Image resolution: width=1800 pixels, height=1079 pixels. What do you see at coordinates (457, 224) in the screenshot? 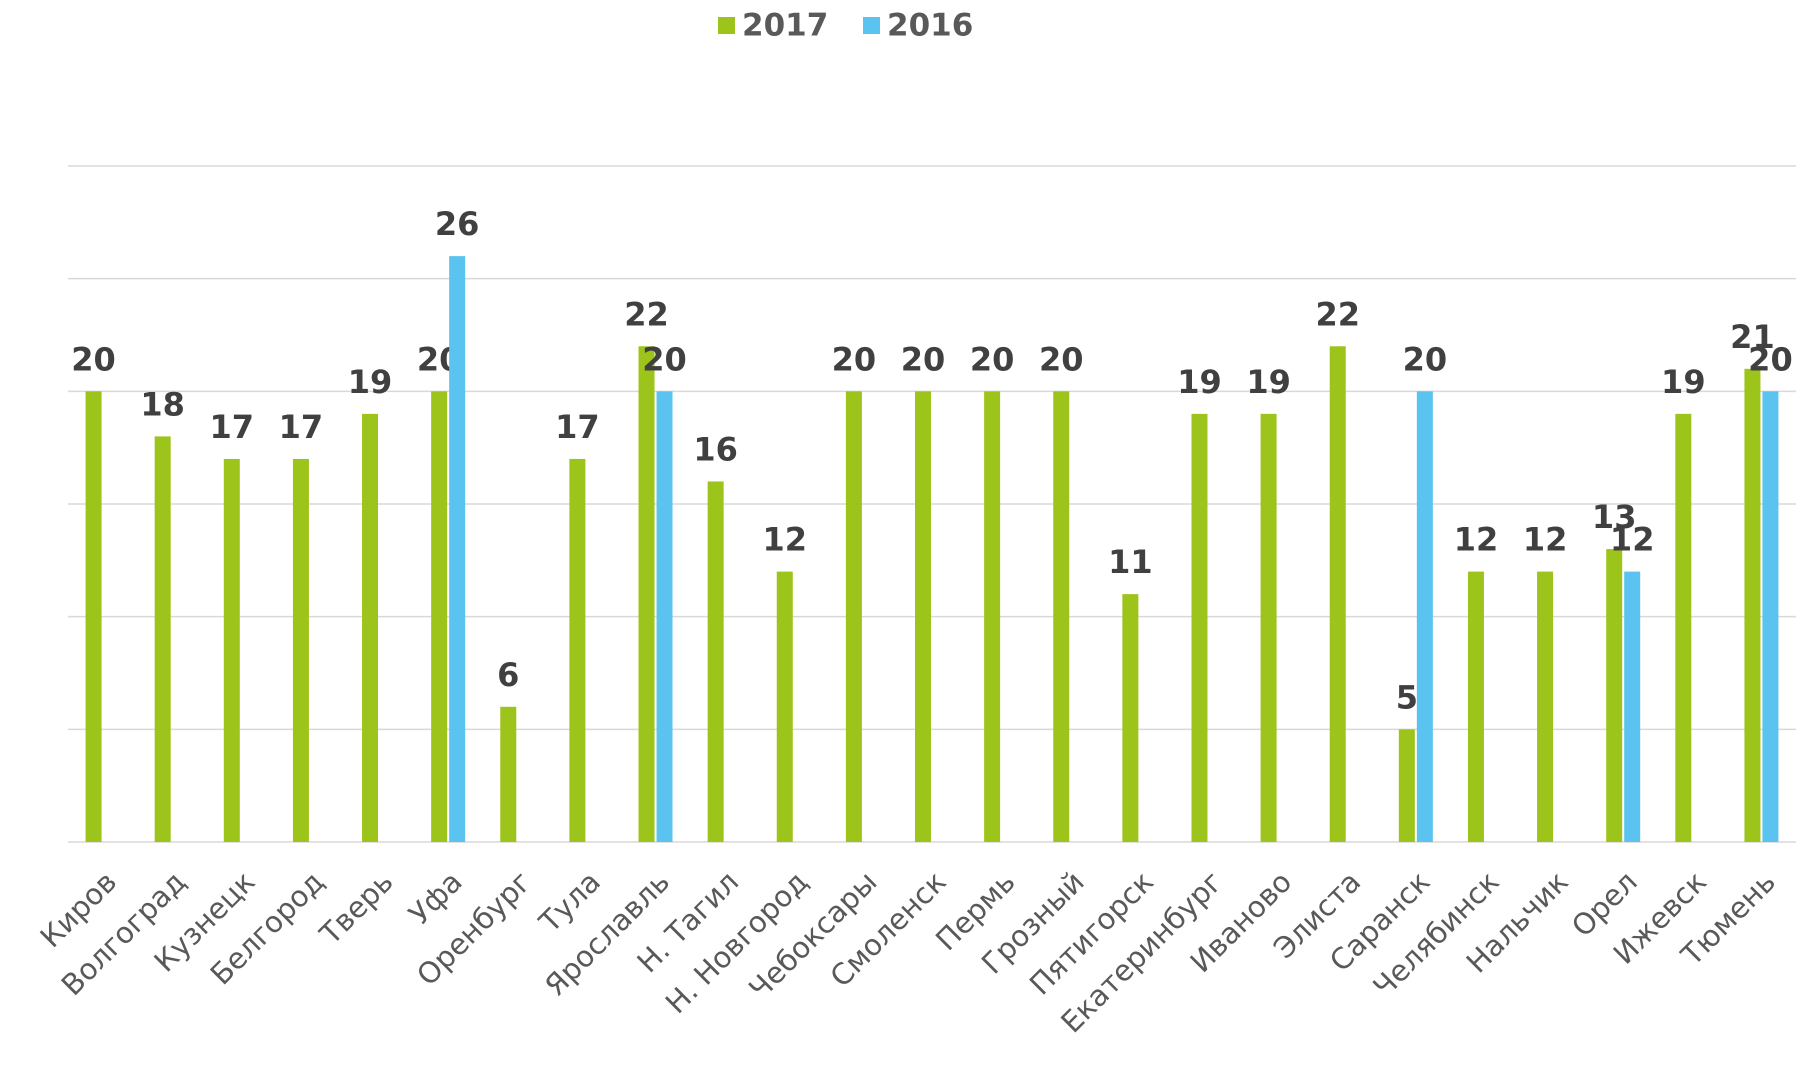
I see `data-label: 26` at bounding box center [457, 224].